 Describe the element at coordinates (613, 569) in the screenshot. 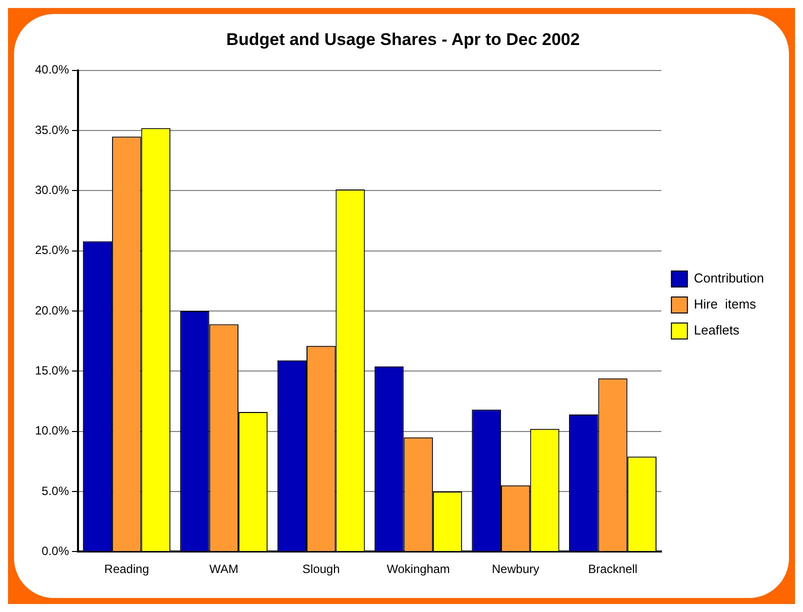

I see `x-tick-label: Bracknell` at that location.